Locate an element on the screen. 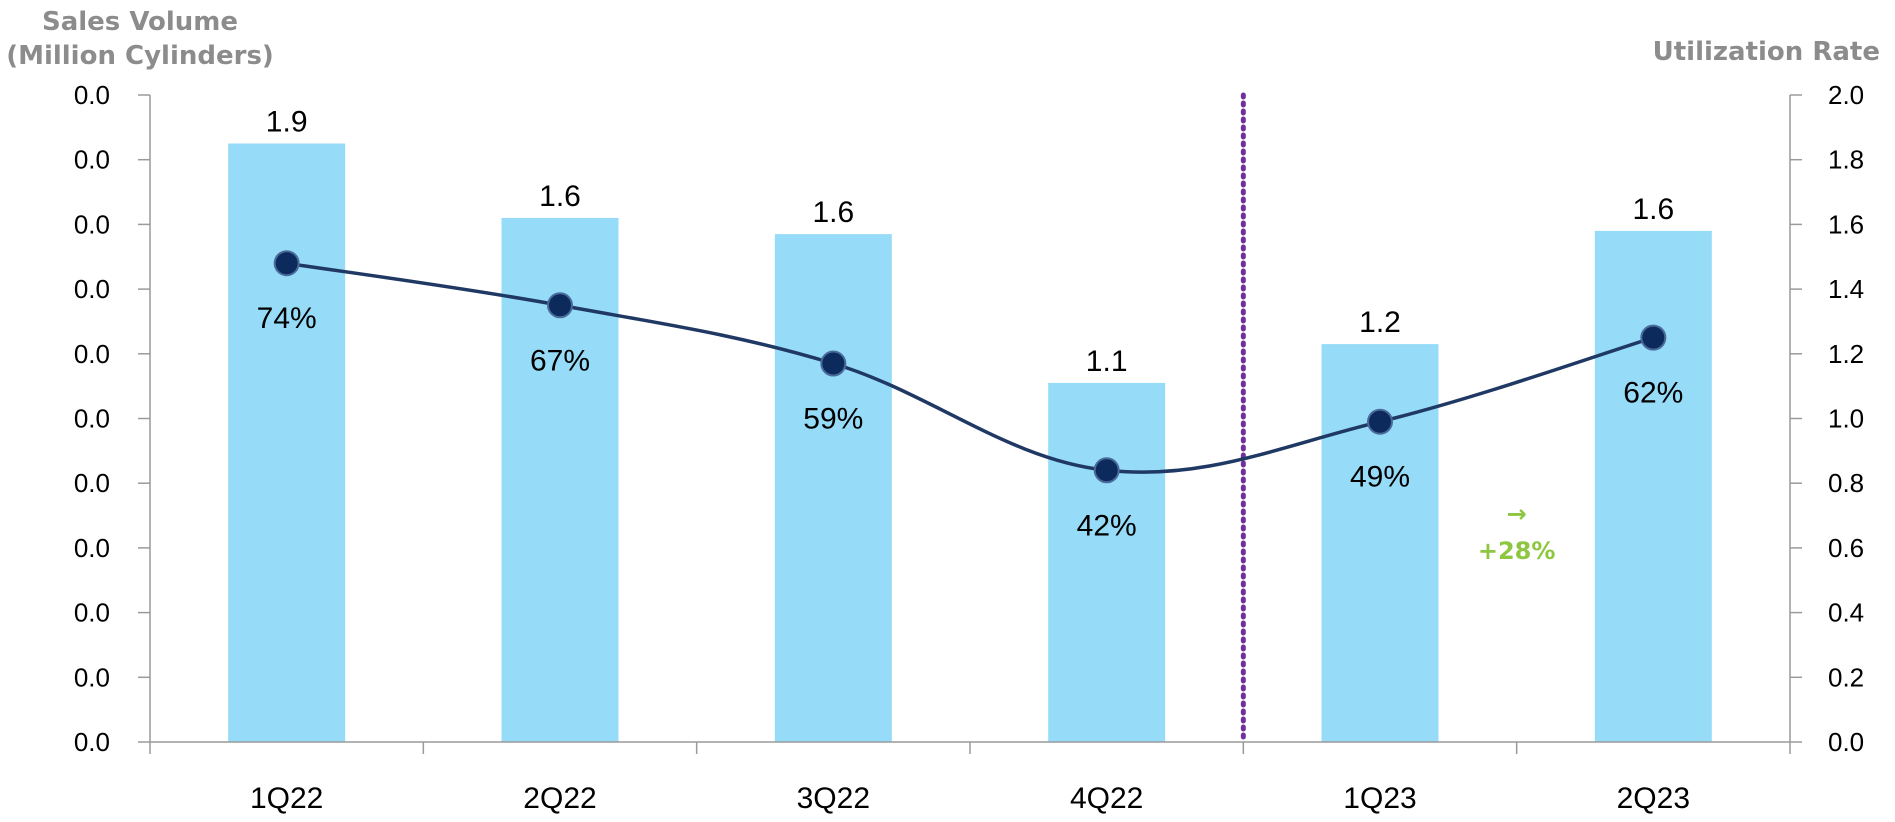 The width and height of the screenshot is (1895, 822). line-label-2Q22: 67% is located at coordinates (560, 360).